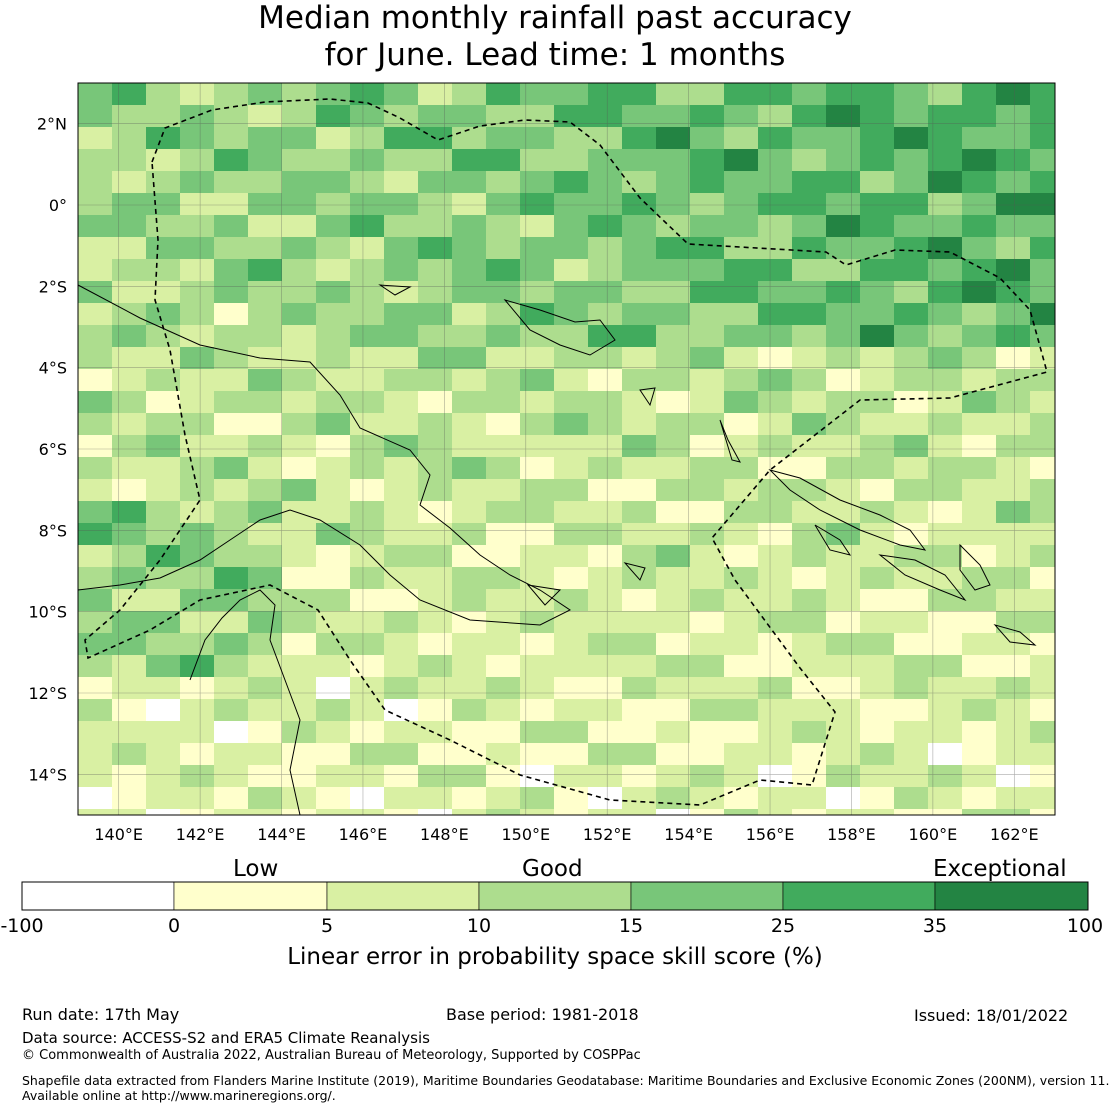 This screenshot has width=1110, height=1110. What do you see at coordinates (1014, 834) in the screenshot?
I see `longitude-tick-label: 162°E` at bounding box center [1014, 834].